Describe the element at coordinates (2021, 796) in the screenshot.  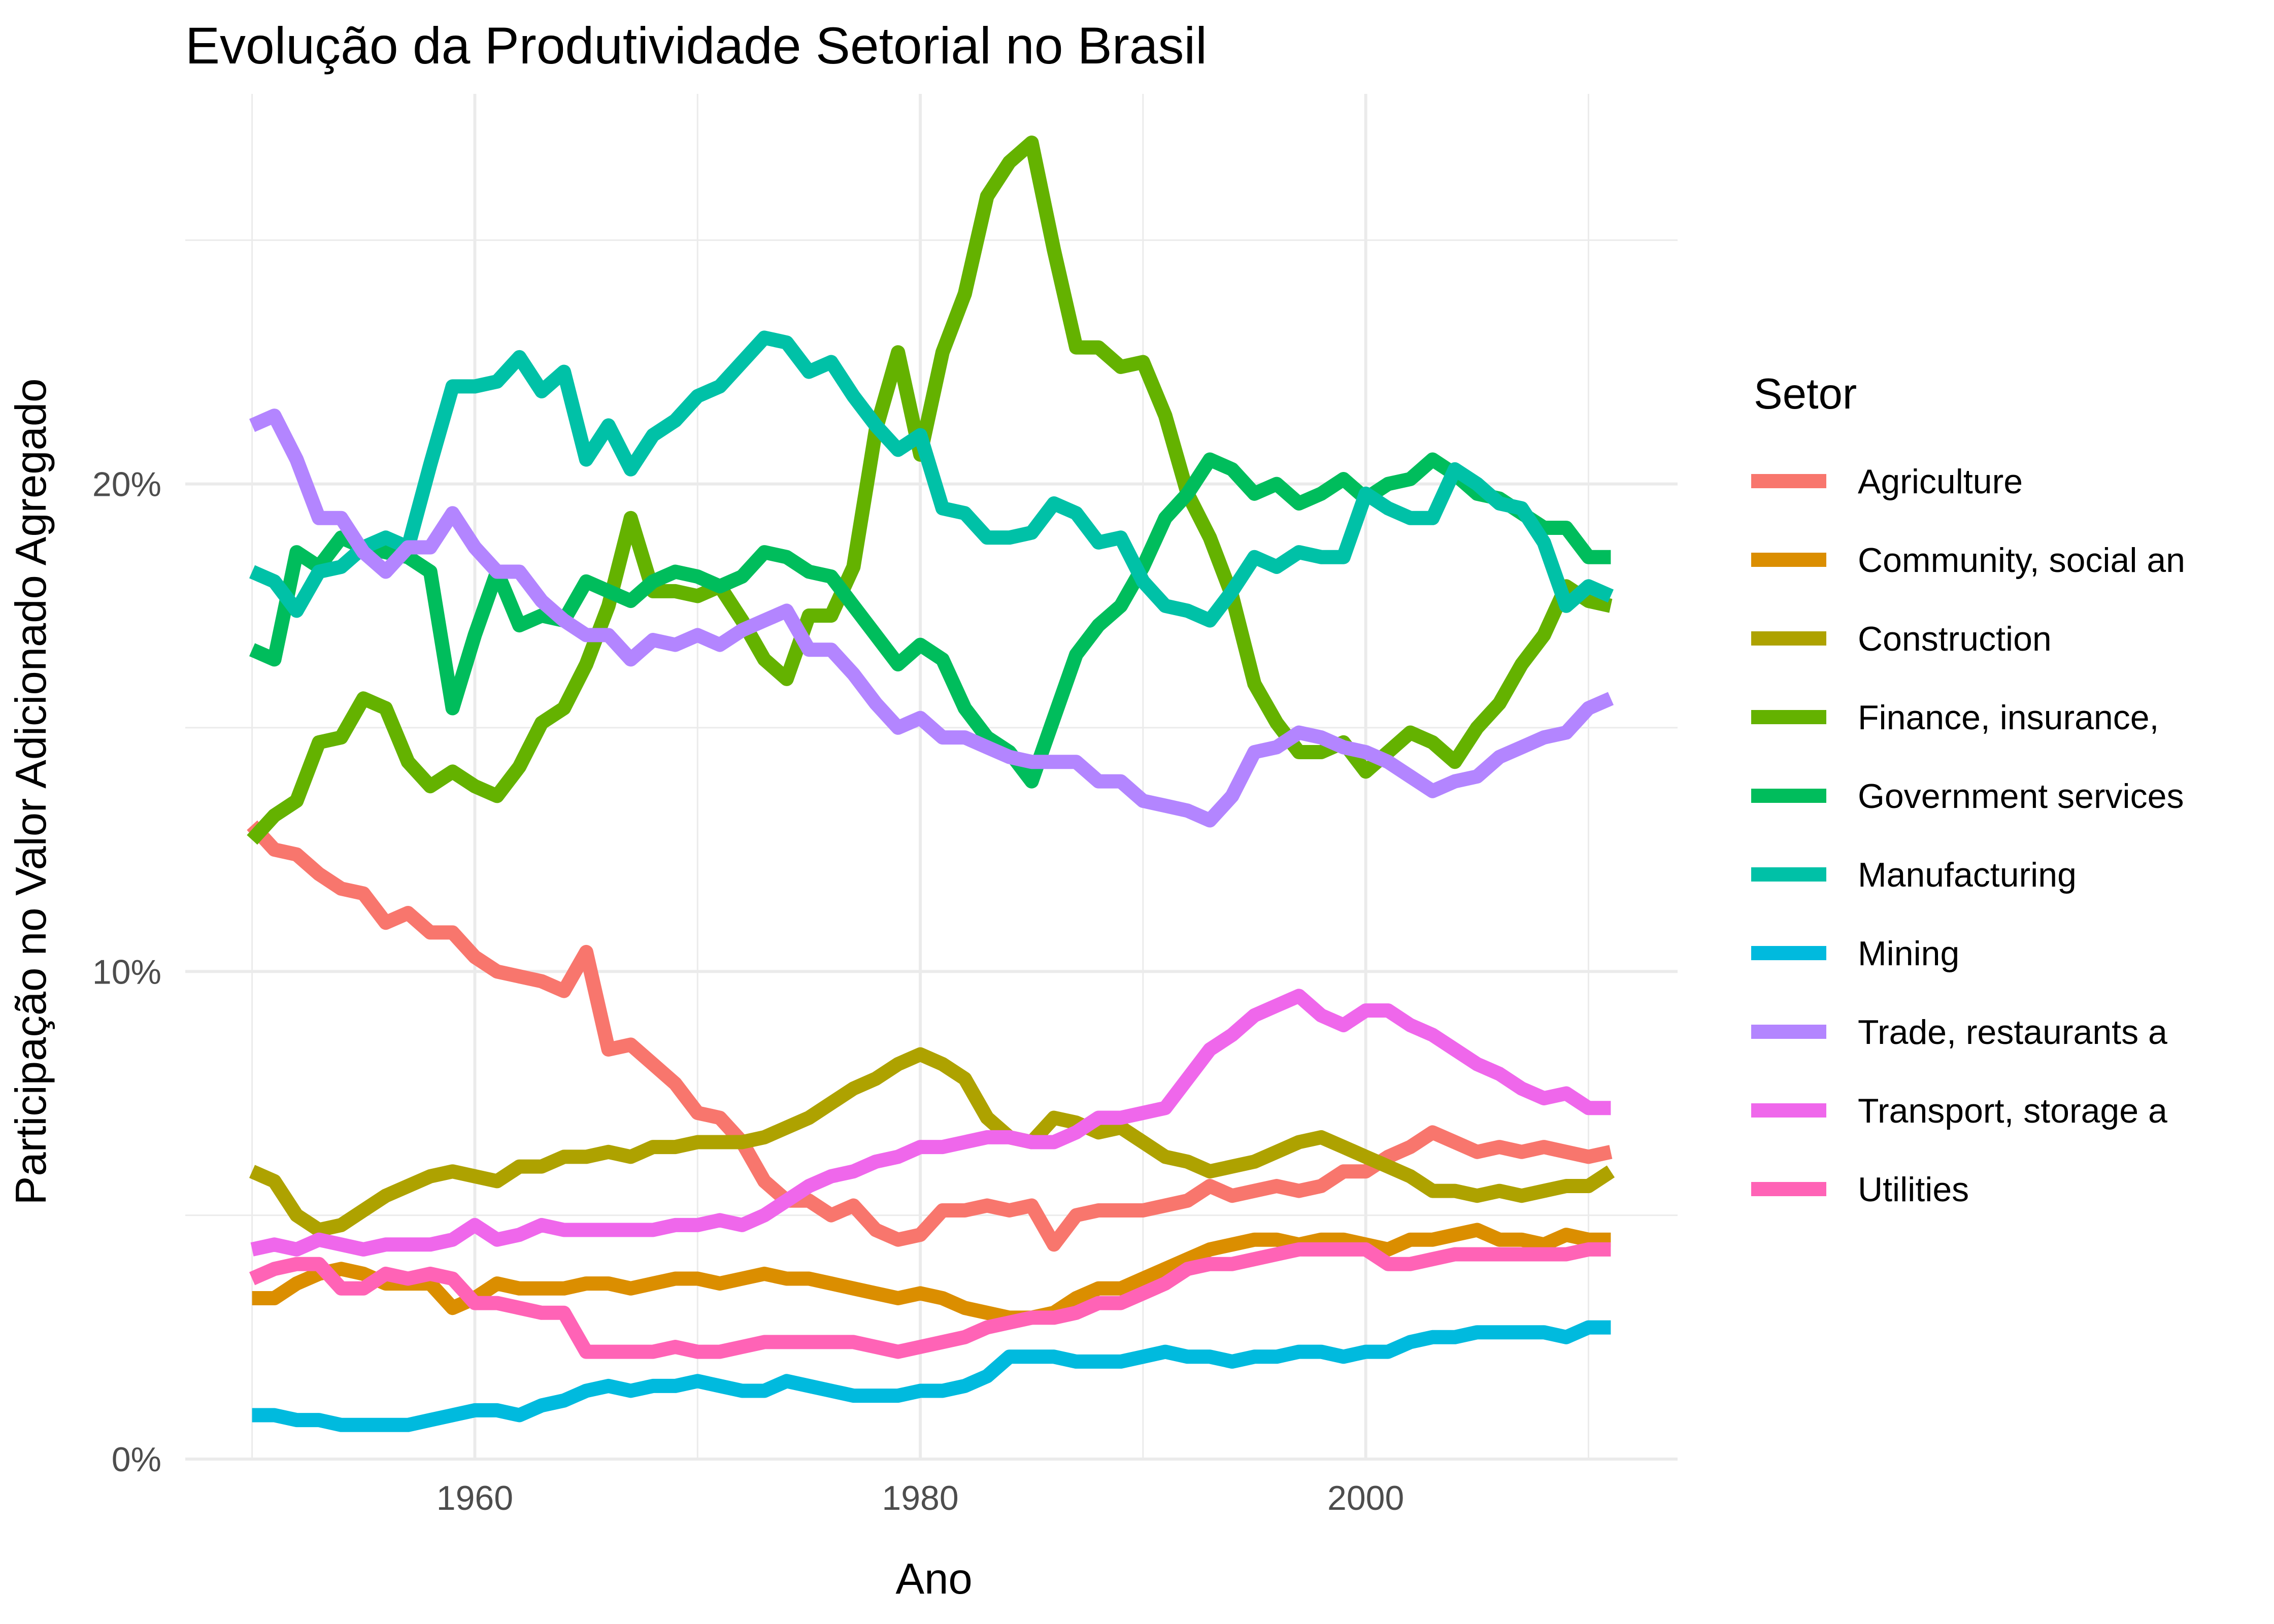
I see `legend-label: Government services` at that location.